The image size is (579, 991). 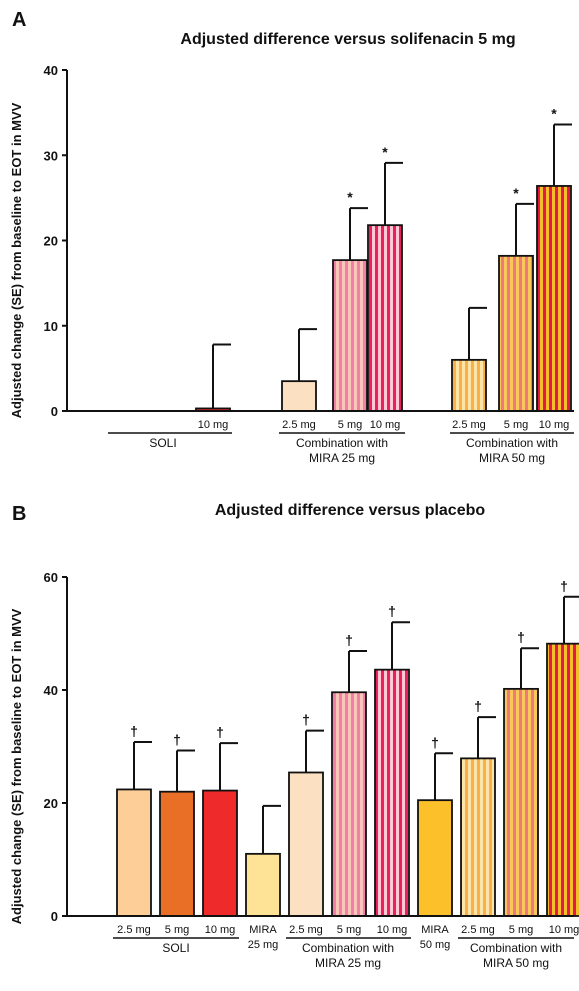 I want to click on bar-label: 25 mg, so click(x=263, y=945).